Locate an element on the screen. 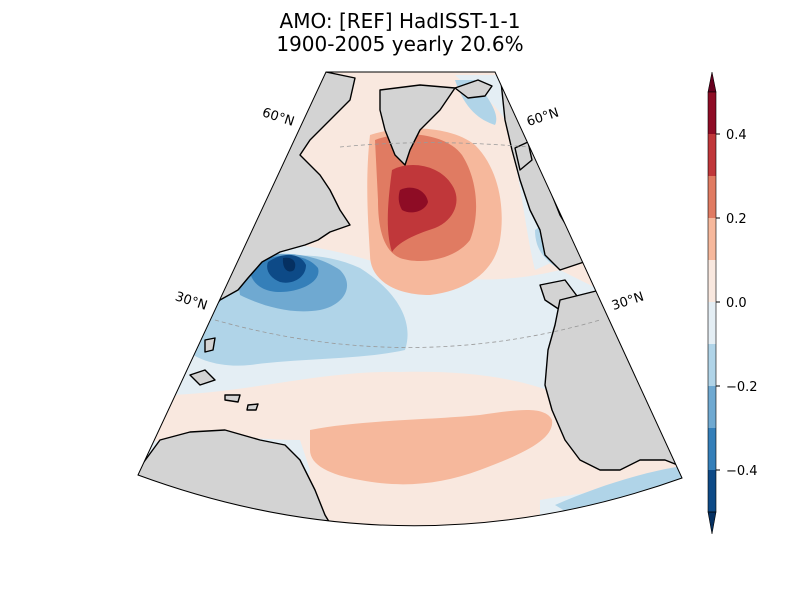 This screenshot has height=600, width=800. lat-label-30n-west: 30°N is located at coordinates (191, 301).